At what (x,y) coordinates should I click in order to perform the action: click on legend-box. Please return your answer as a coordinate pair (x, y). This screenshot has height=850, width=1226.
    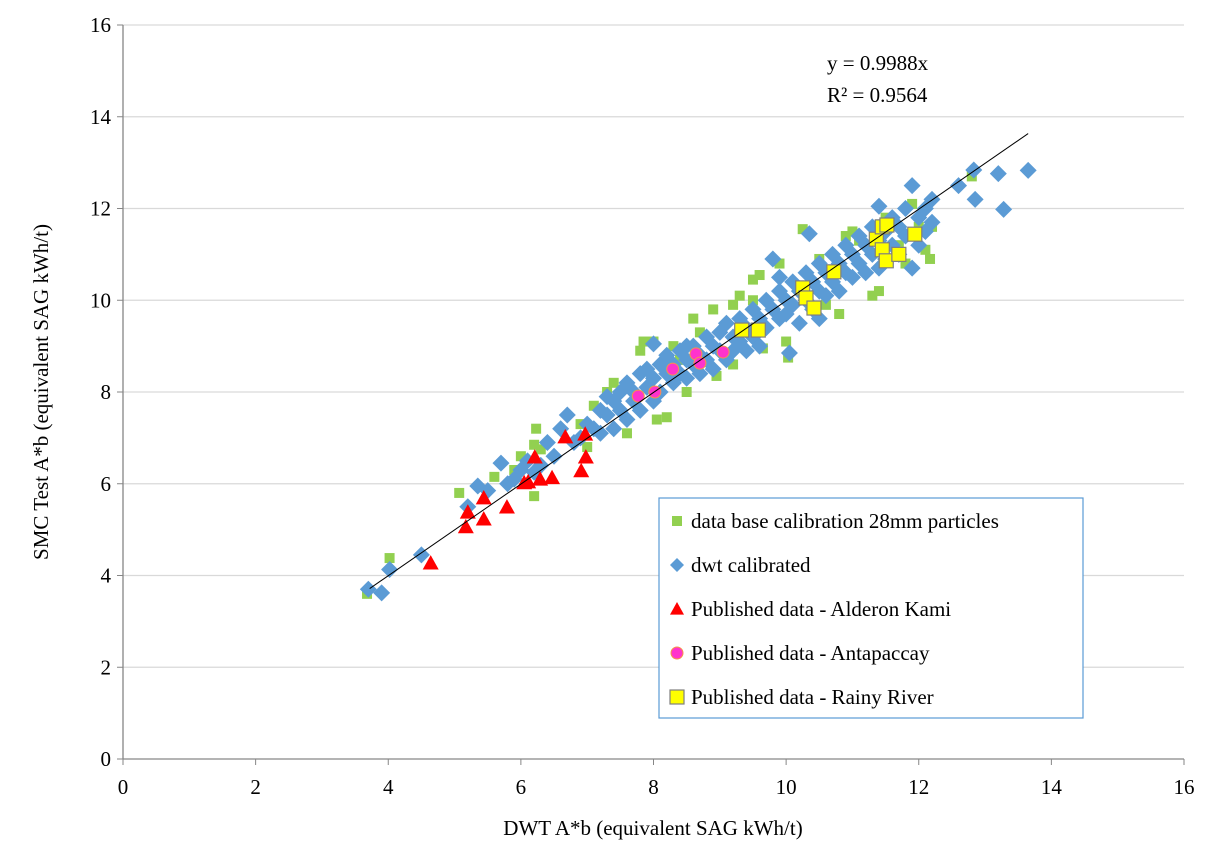
    Looking at the image, I should click on (871, 608).